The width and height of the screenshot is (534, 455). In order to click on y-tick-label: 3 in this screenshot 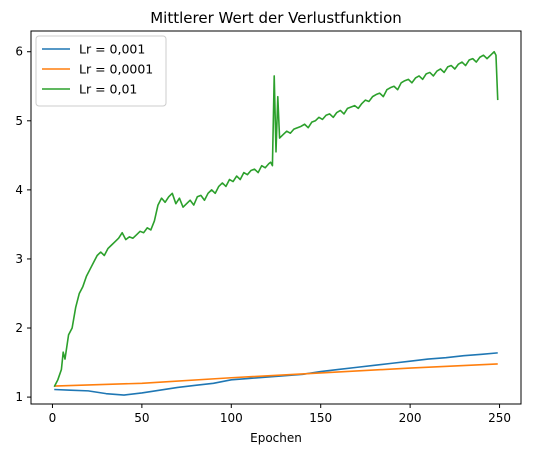, I will do `click(19, 259)`.